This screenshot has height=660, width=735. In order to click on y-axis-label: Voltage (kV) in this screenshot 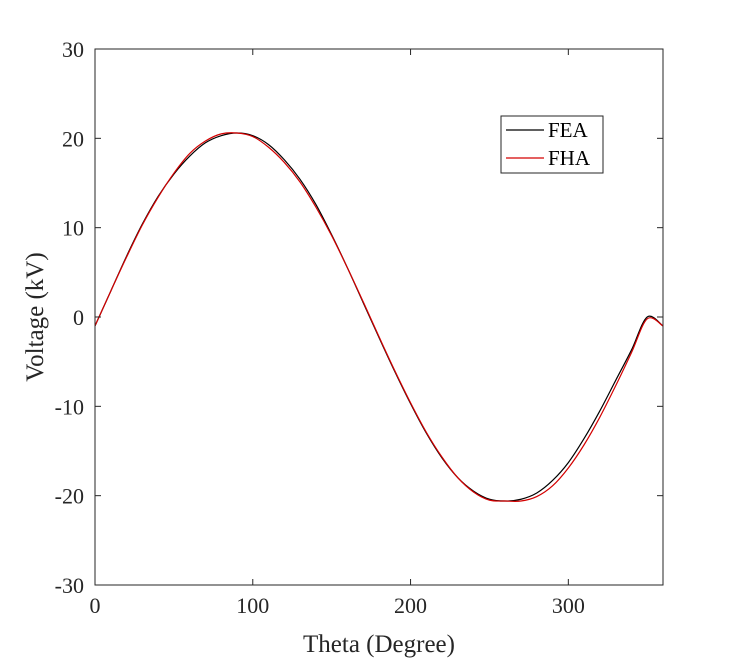, I will do `click(35, 316)`.